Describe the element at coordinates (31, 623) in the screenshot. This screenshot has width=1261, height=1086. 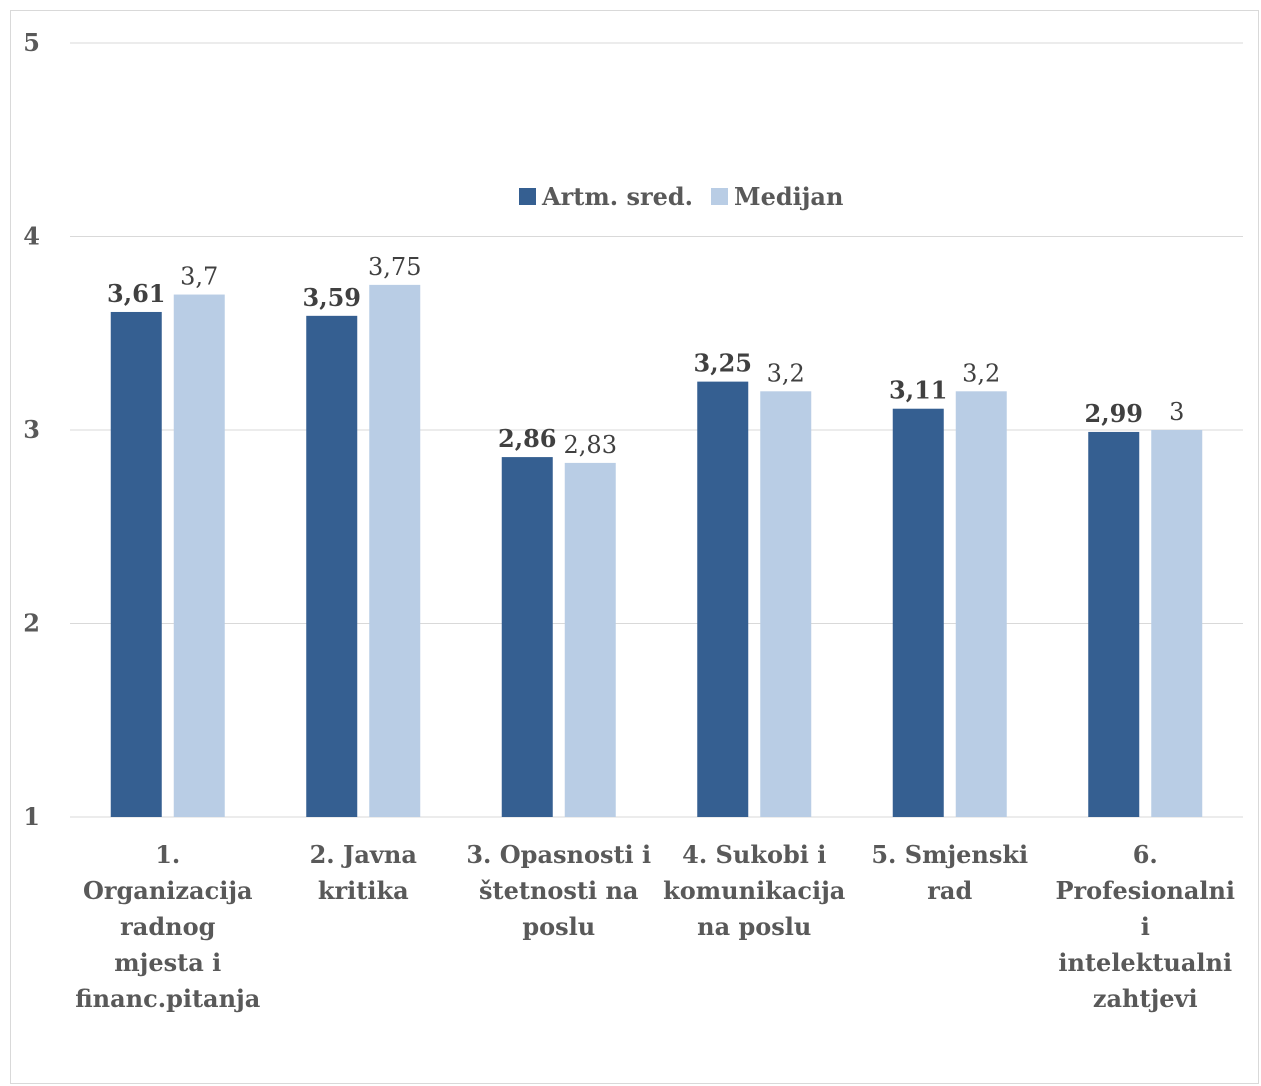
I see `y-tick-label: 2` at that location.